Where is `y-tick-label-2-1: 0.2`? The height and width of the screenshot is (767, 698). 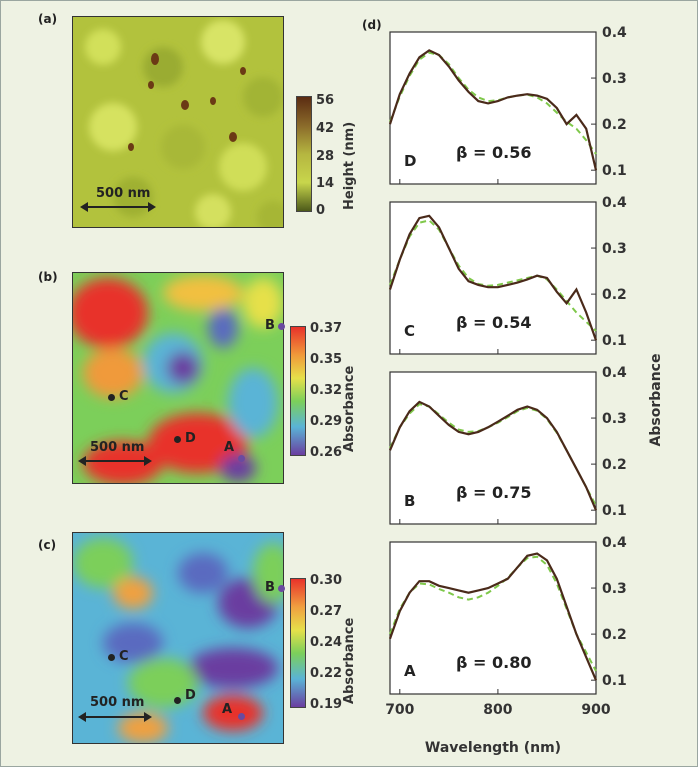 y-tick-label-2-1: 0.2 is located at coordinates (614, 465).